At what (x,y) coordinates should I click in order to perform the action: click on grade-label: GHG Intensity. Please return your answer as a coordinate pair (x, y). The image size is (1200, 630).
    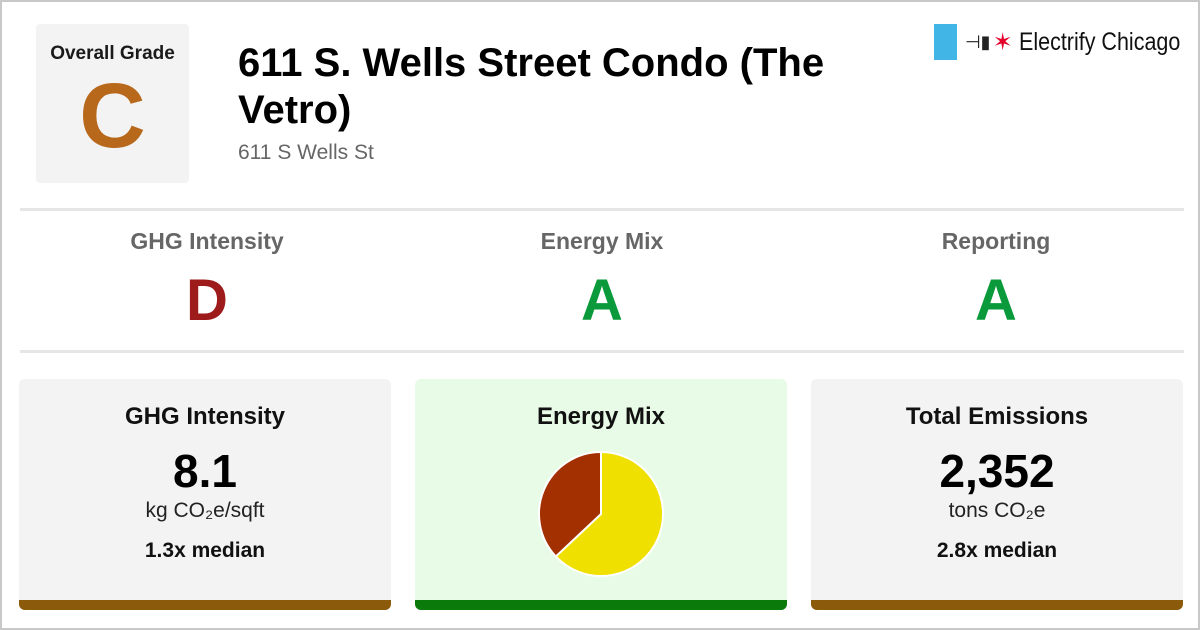
    Looking at the image, I should click on (207, 241).